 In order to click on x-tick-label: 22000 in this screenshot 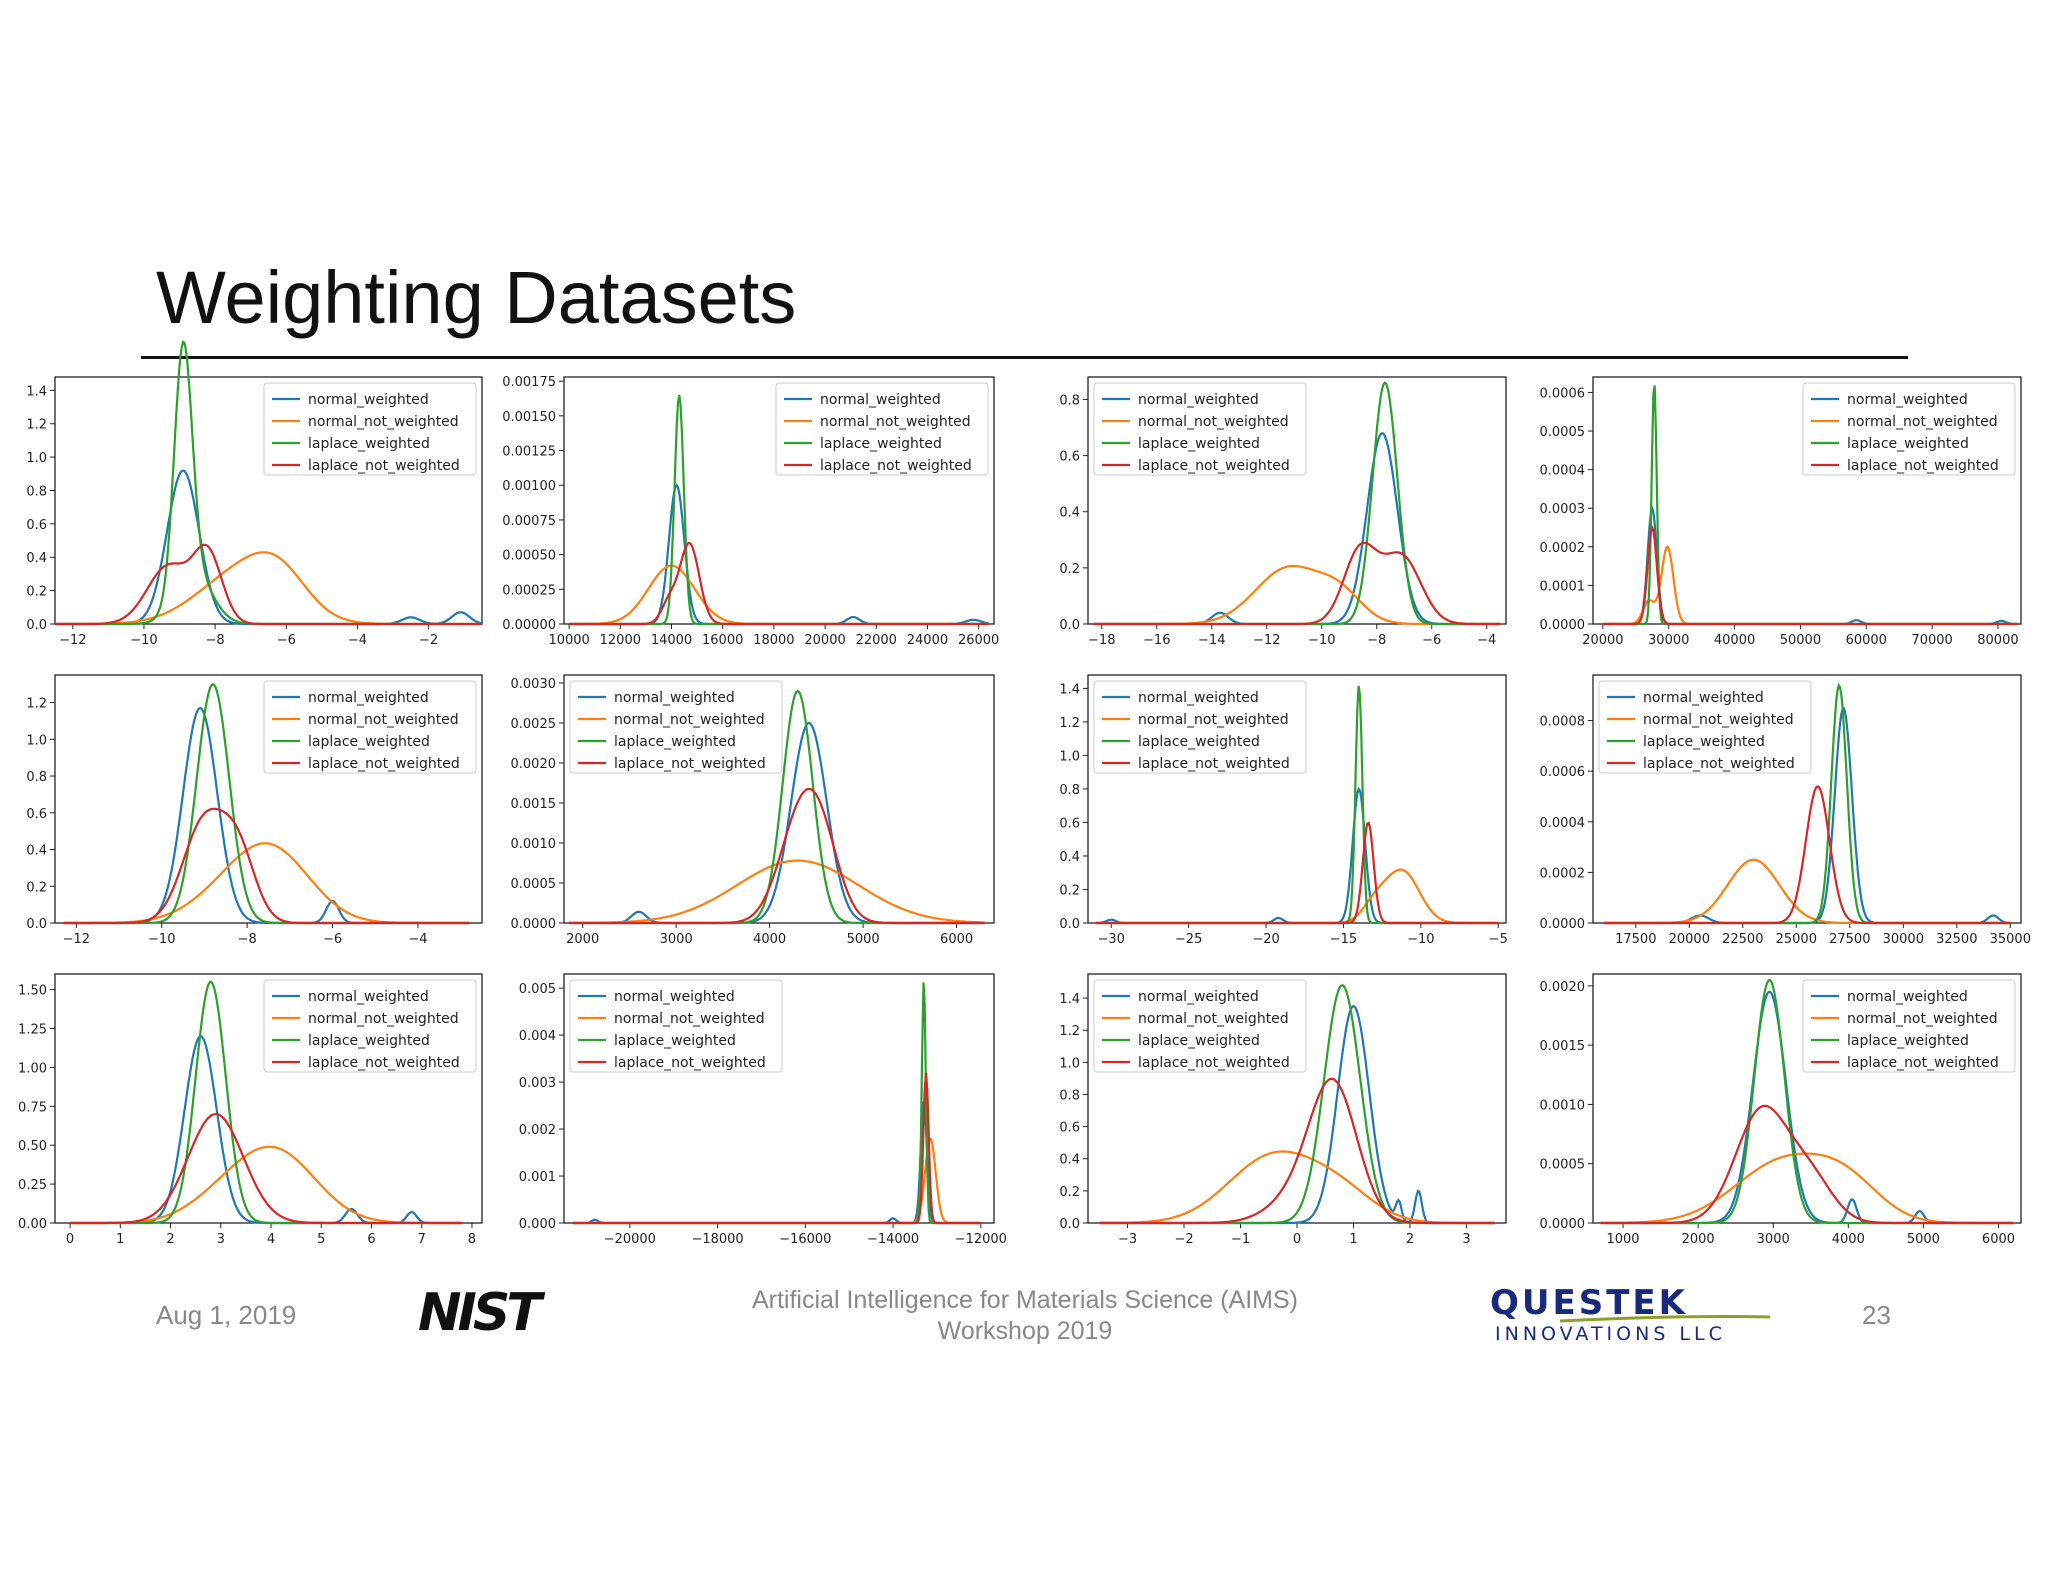, I will do `click(876, 640)`.